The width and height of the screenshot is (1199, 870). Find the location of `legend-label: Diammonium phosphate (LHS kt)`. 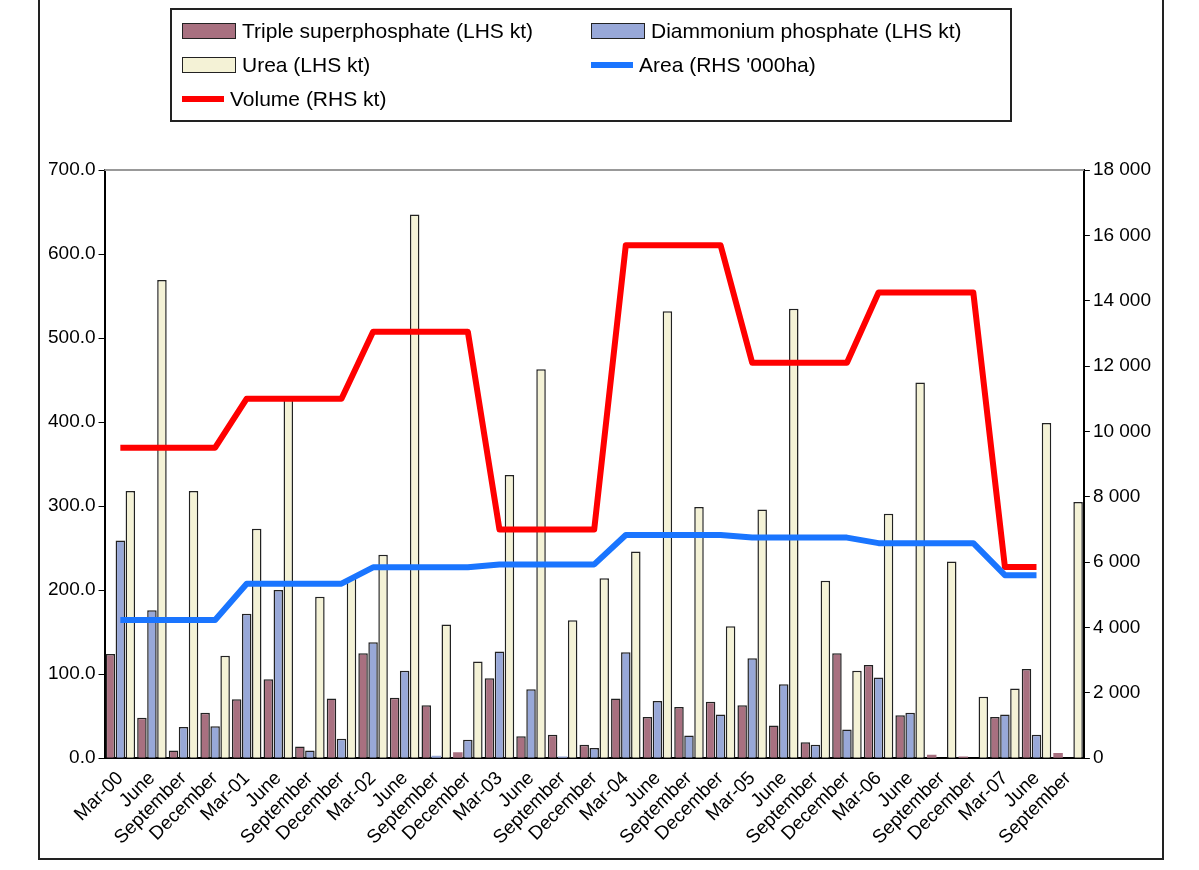

legend-label: Diammonium phosphate (LHS kt) is located at coordinates (806, 31).